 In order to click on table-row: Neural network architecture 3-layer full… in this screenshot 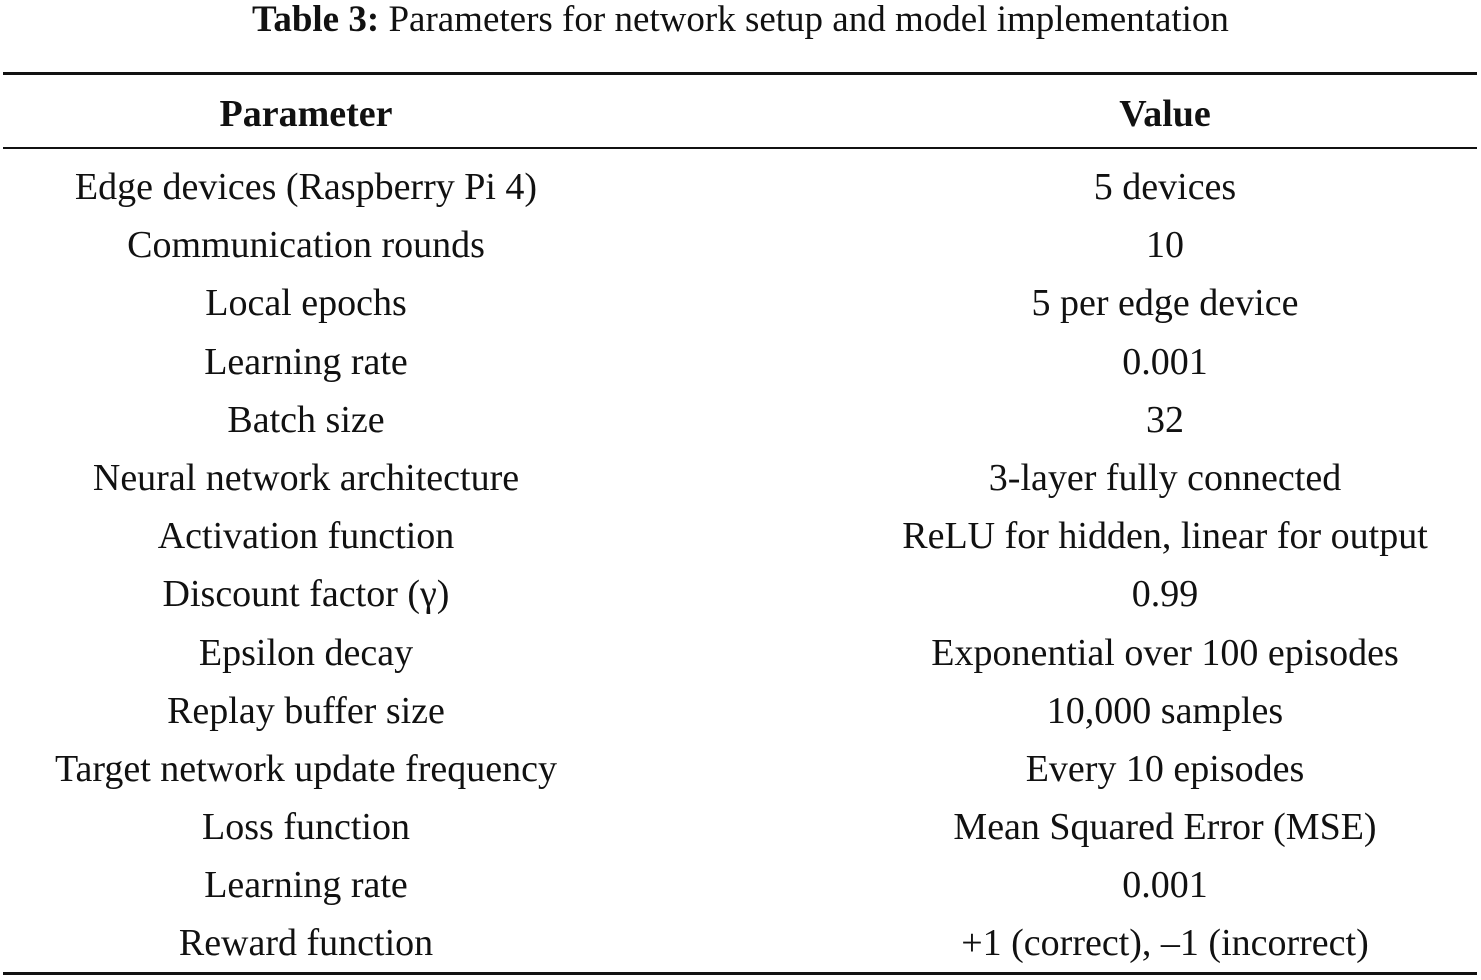, I will do `click(740, 478)`.